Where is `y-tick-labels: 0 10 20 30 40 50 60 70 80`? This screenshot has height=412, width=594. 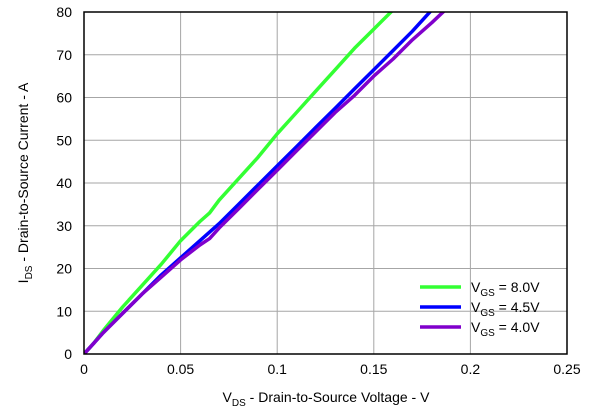
y-tick-labels: 0 10 20 30 40 50 60 70 80 is located at coordinates (64, 183).